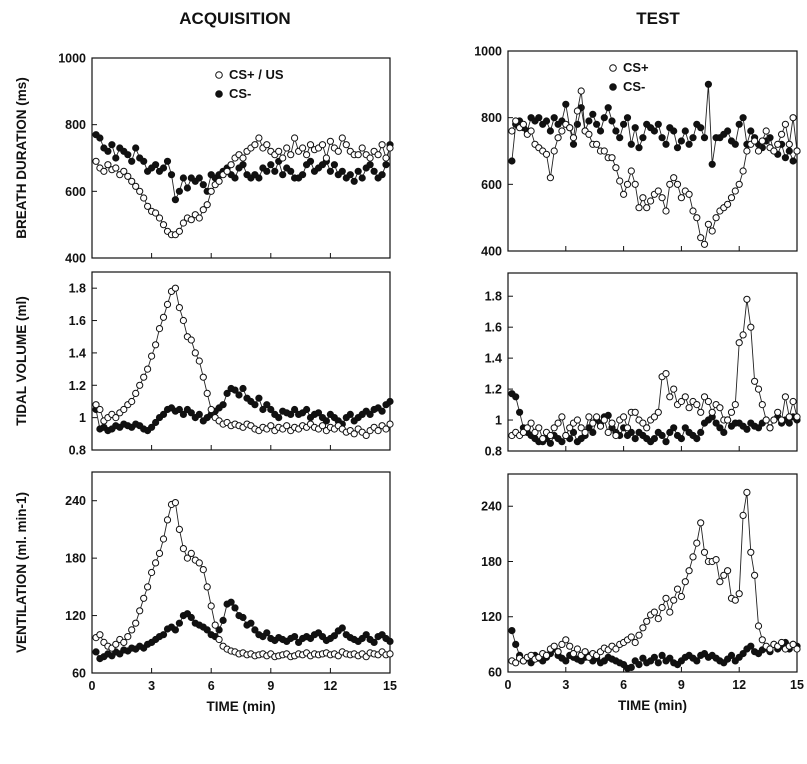 The height and width of the screenshot is (764, 807). What do you see at coordinates (613, 87) in the screenshot?
I see `legend-marker-filled` at bounding box center [613, 87].